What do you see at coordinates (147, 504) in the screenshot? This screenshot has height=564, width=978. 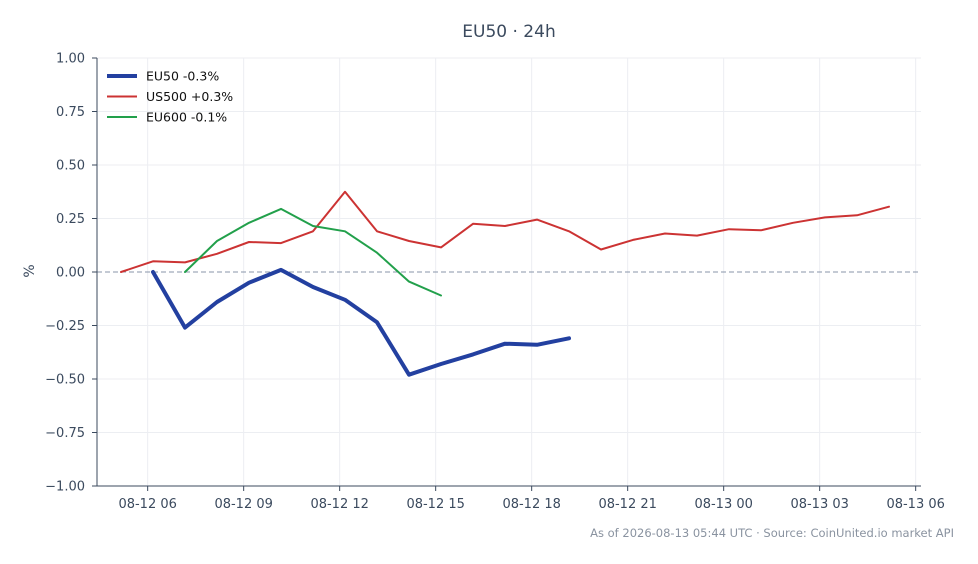 I see `x-tick-label: 08-12 06` at bounding box center [147, 504].